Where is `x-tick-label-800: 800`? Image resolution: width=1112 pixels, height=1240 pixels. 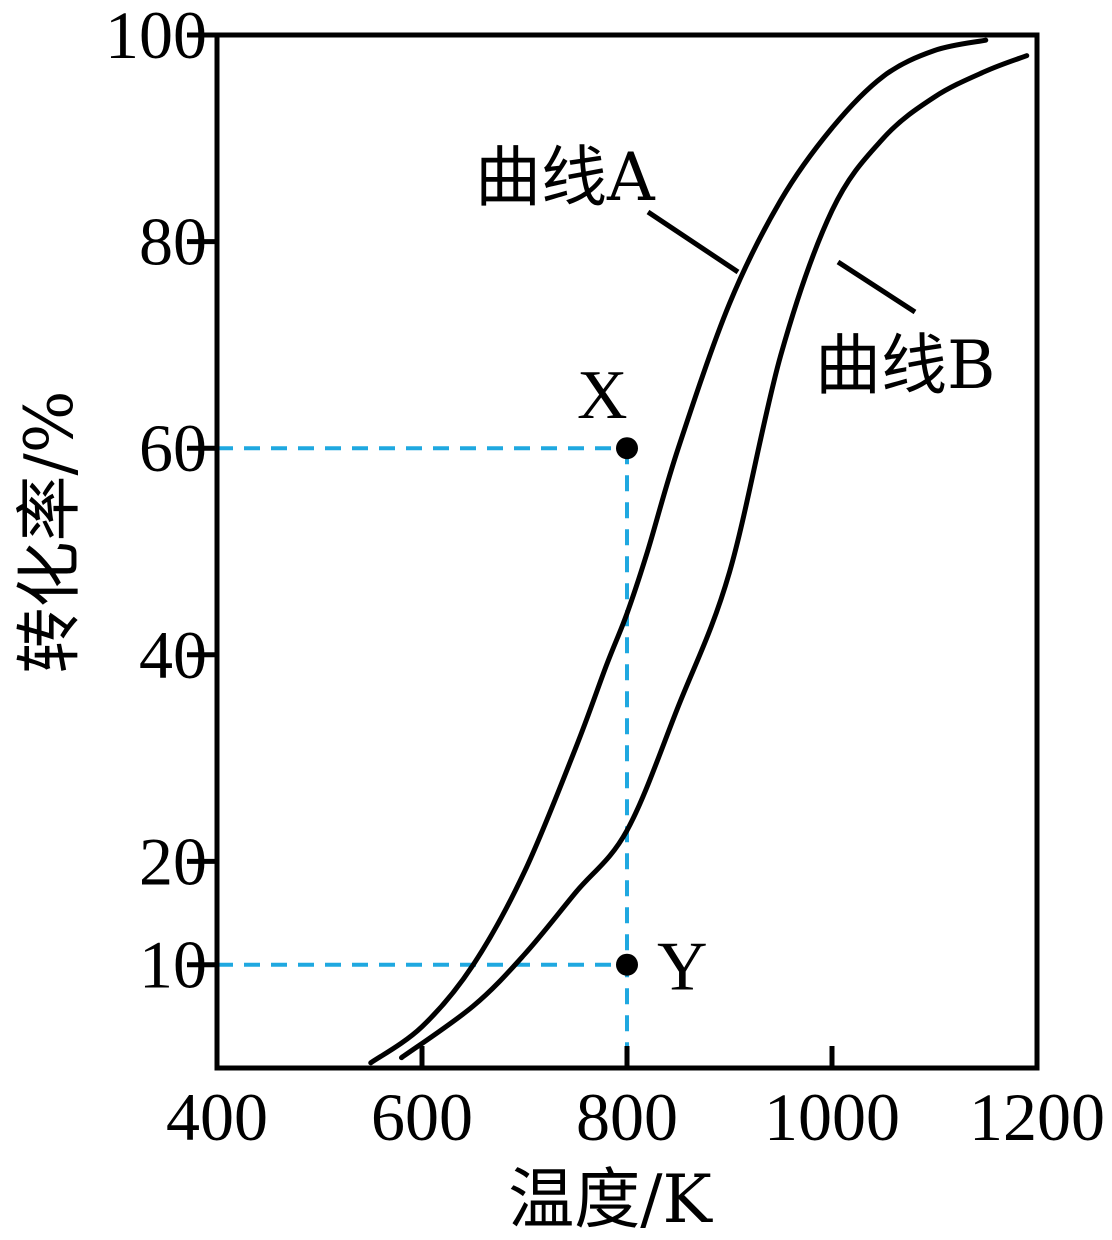 x-tick-label-800: 800 is located at coordinates (627, 1117).